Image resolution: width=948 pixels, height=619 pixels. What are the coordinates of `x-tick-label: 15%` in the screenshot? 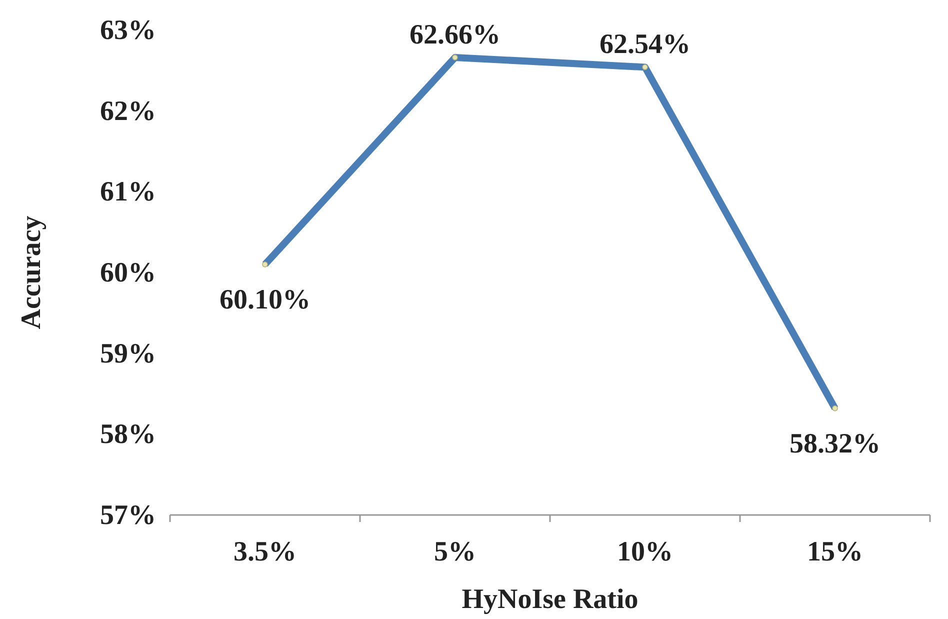 It's located at (835, 552).